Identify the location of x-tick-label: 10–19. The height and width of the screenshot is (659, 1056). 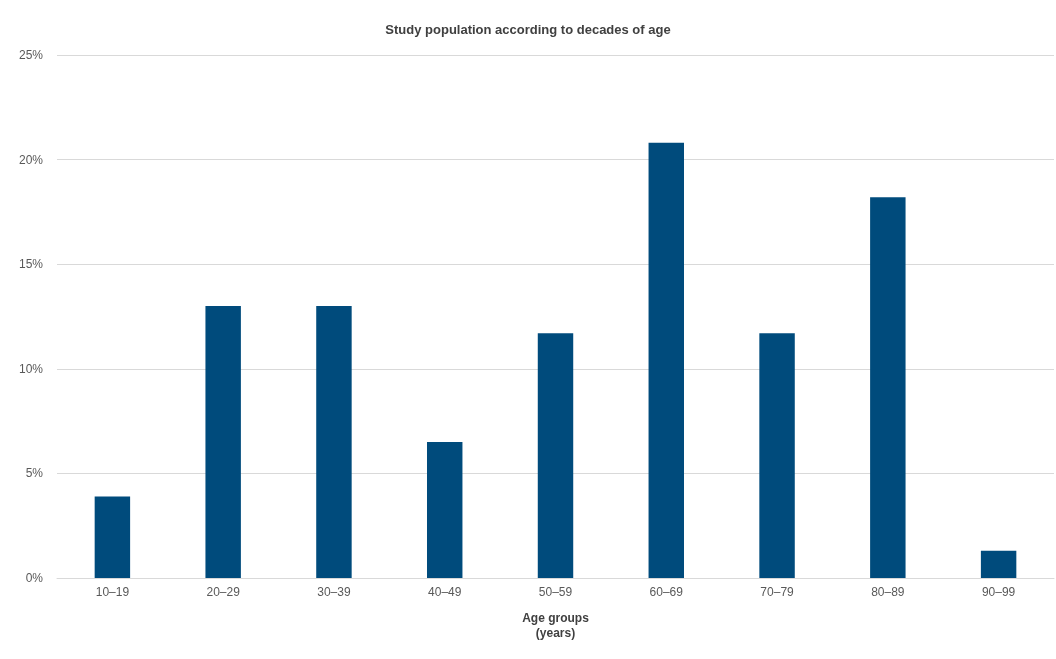
(112, 592).